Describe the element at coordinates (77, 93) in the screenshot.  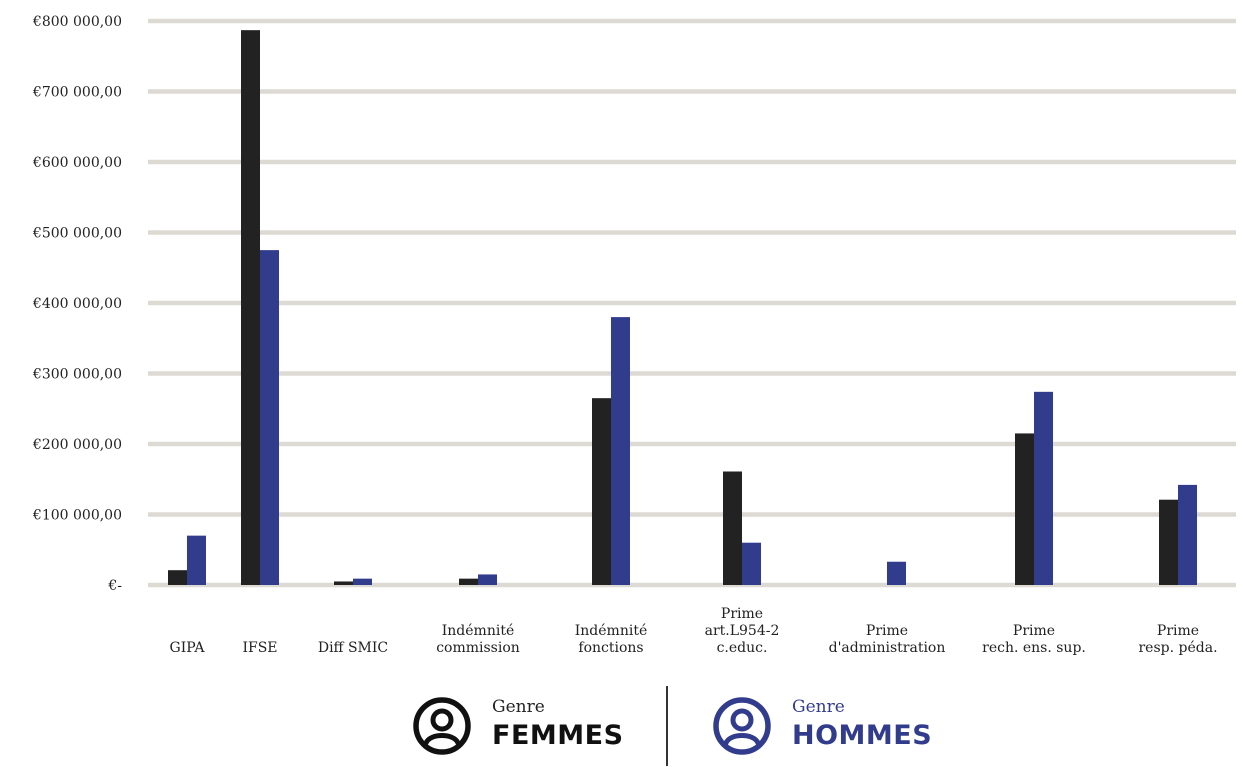
I see `y-tick-label: €700 000,00` at that location.